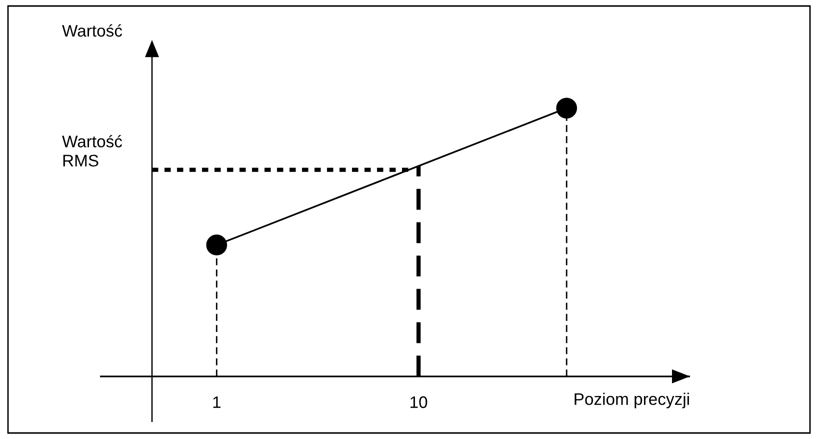  What do you see at coordinates (419, 402) in the screenshot?
I see `x-tick-label: 10` at bounding box center [419, 402].